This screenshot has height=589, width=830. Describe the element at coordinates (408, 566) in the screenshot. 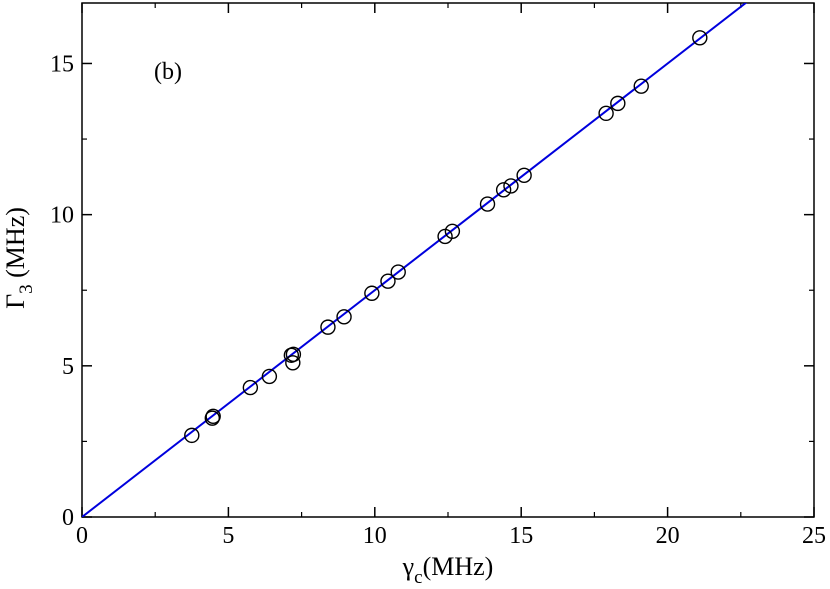

I see `x-axis-label-main: γ` at that location.